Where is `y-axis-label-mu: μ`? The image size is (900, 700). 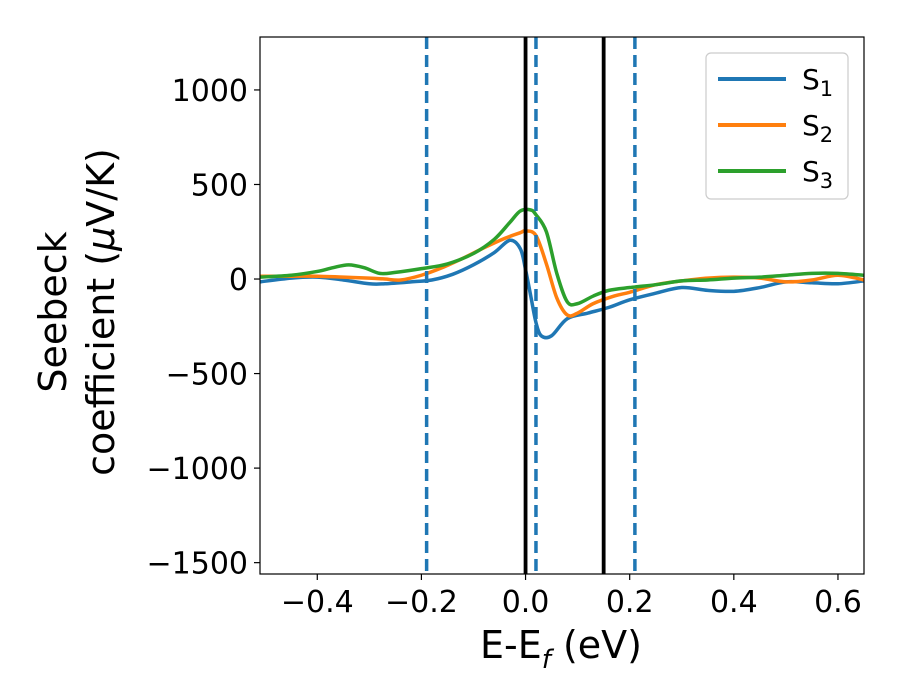
y-axis-label-mu: μ is located at coordinates (101, 239).